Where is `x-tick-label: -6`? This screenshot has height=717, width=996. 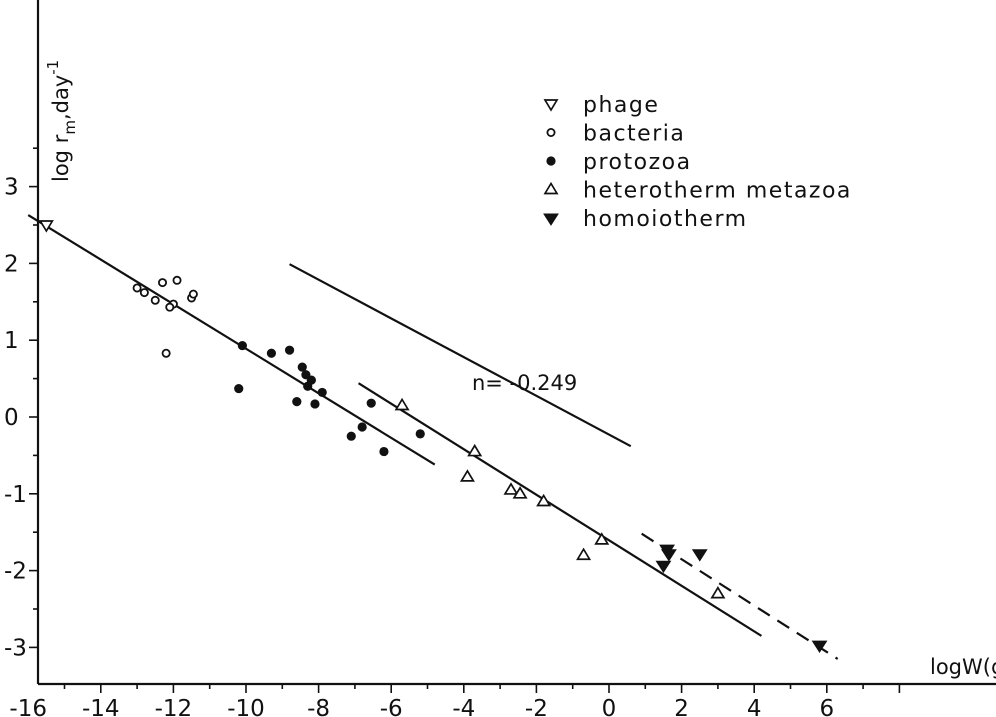 x-tick-label: -6 is located at coordinates (391, 706).